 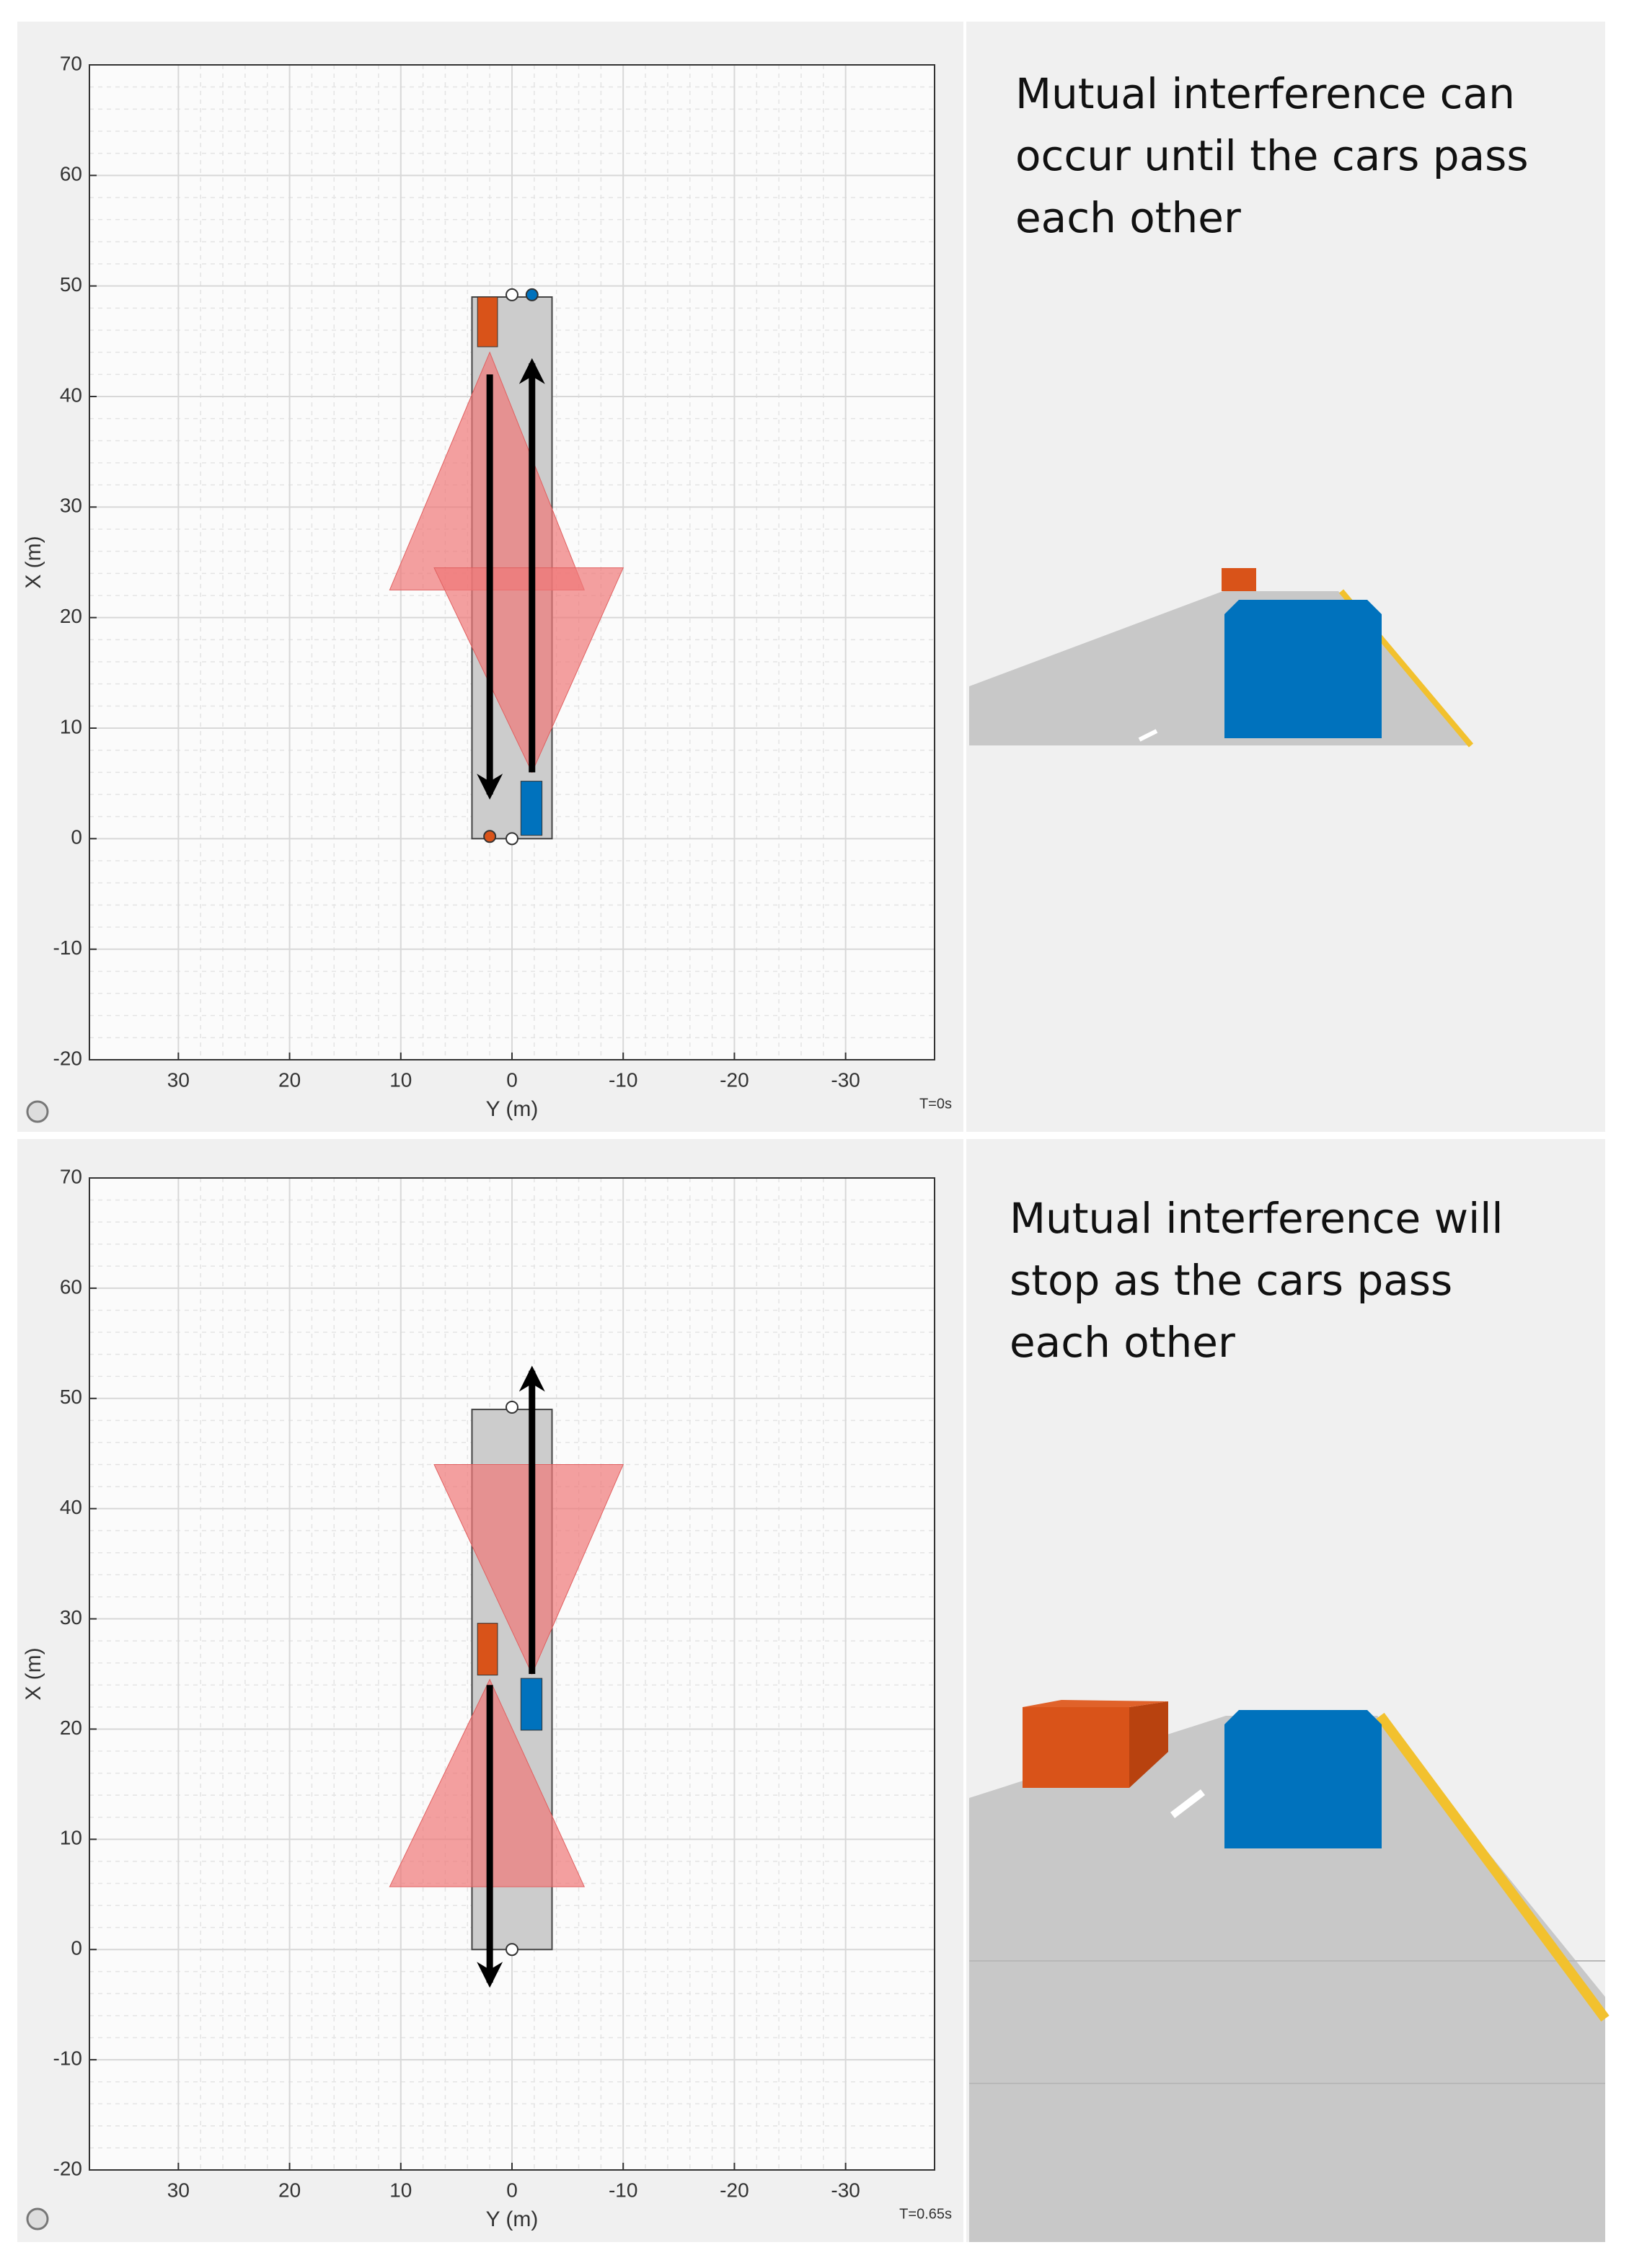 I want to click on caption-line: Mutual interference can, so click(x=1265, y=93).